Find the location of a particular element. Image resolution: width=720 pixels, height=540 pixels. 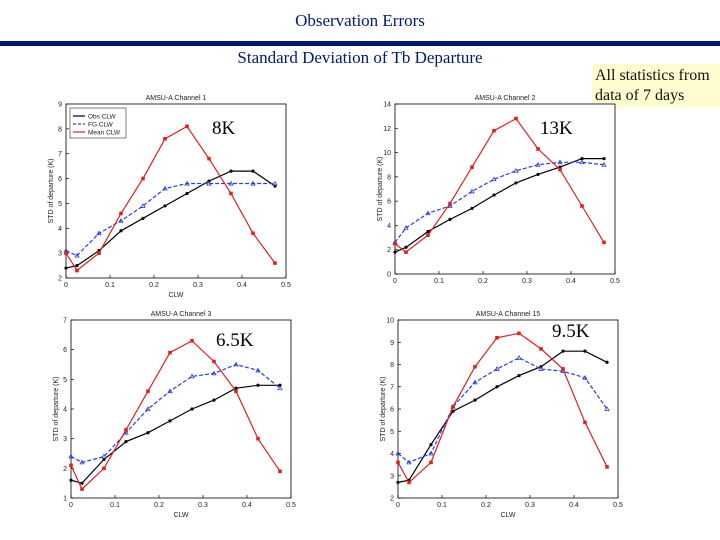

y-tick-label: 5 is located at coordinates (60, 204).